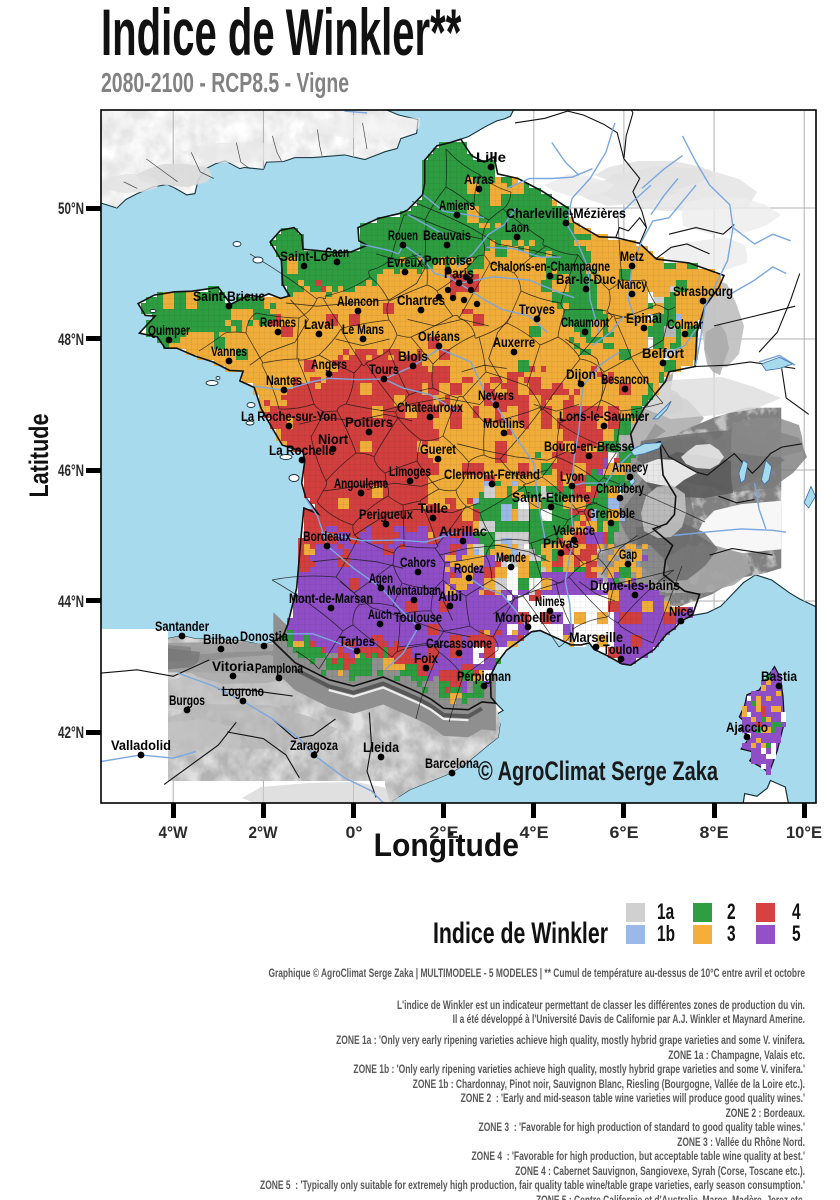  What do you see at coordinates (426, 658) in the screenshot?
I see `svg-text: Foix` at bounding box center [426, 658].